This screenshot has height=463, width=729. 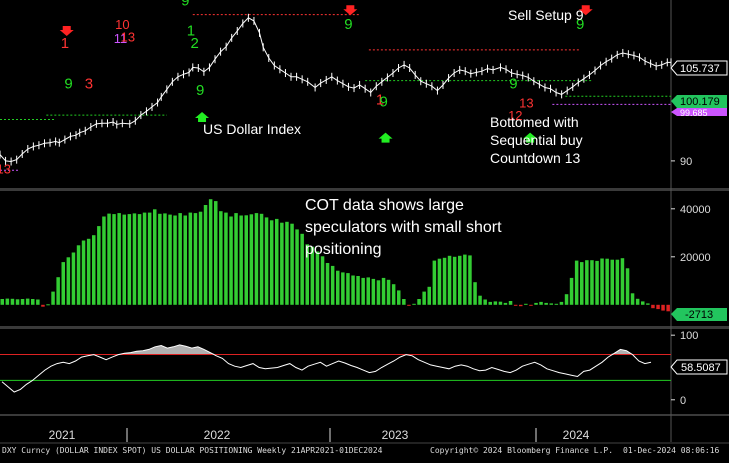 What do you see at coordinates (343, 249) in the screenshot?
I see `cot-annotation-line-3: positioning` at bounding box center [343, 249].